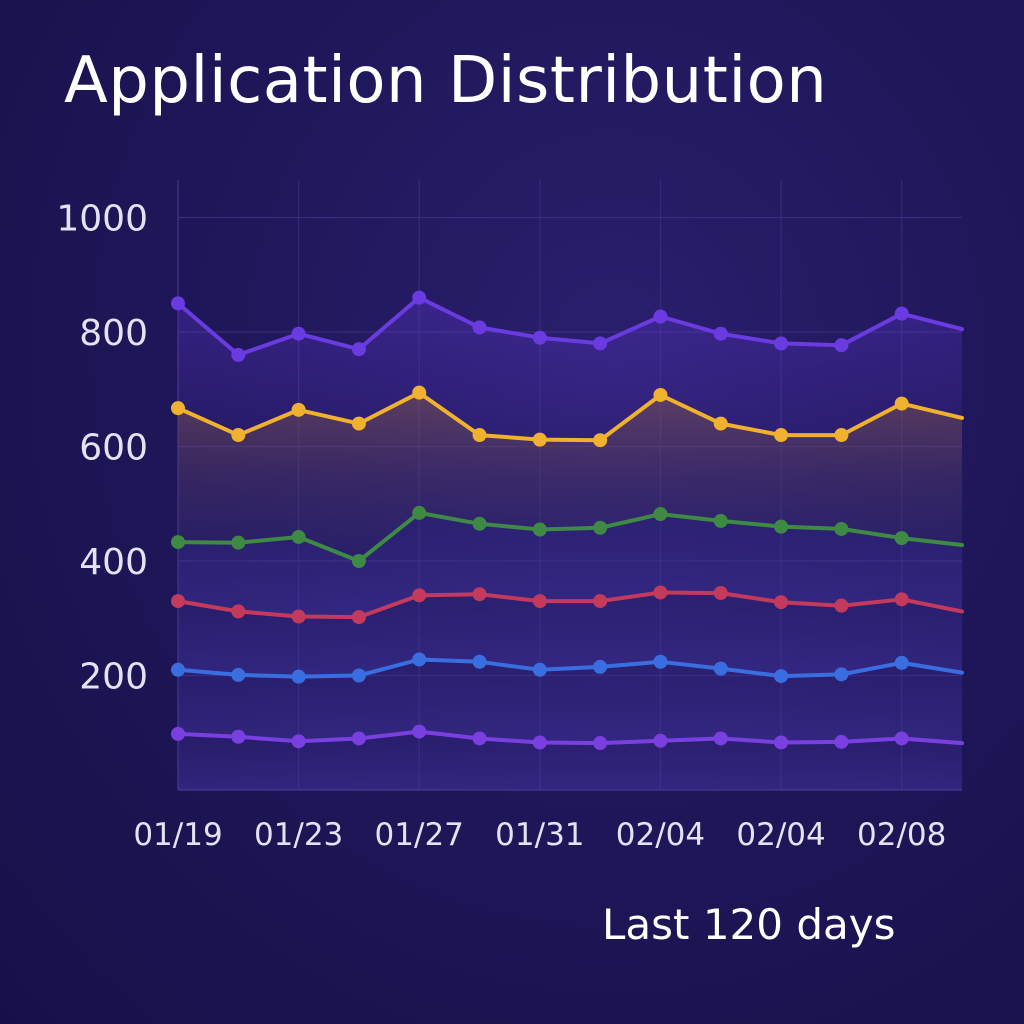  I want to click on x-tick-label-6: 02/08, so click(901, 835).